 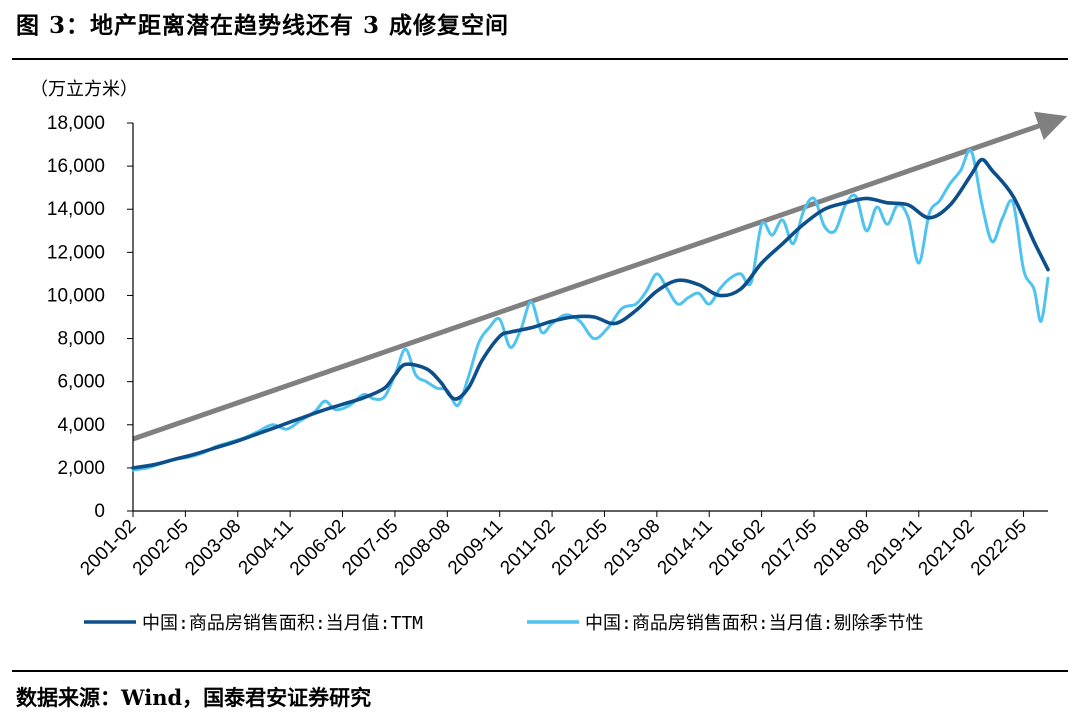 What do you see at coordinates (754, 623) in the screenshot?
I see `legend-label: 中国:商品房销售面积:当月值:剔除季节性` at bounding box center [754, 623].